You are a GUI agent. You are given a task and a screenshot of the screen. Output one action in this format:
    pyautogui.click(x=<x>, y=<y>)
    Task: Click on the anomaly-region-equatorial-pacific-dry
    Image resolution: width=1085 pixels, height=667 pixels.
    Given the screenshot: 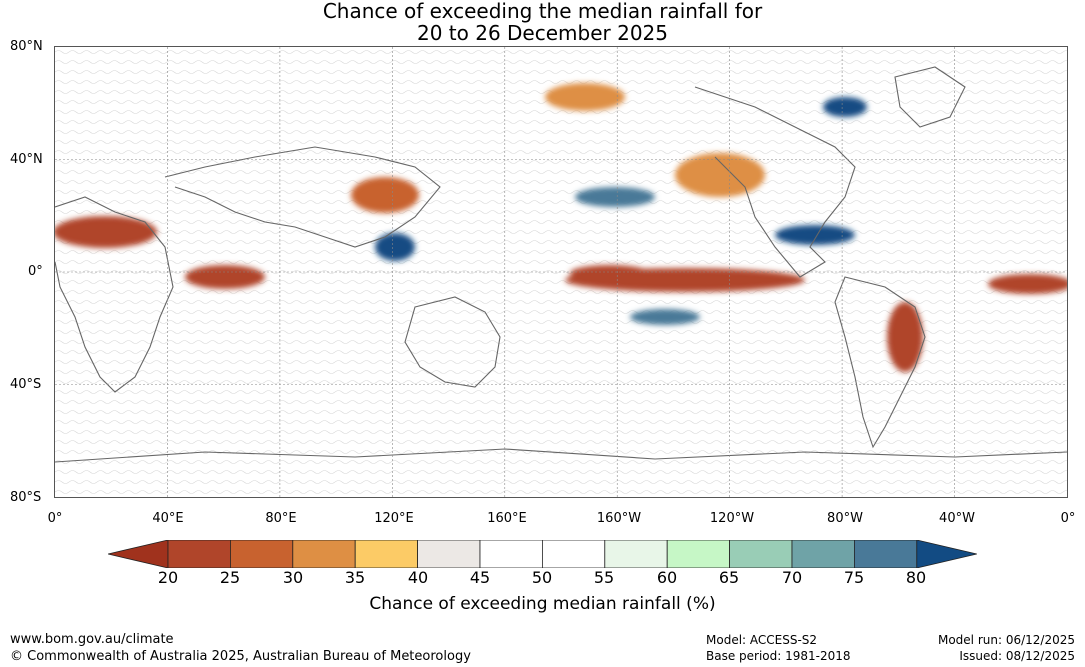 What is the action you would take?
    pyautogui.click(x=610, y=273)
    